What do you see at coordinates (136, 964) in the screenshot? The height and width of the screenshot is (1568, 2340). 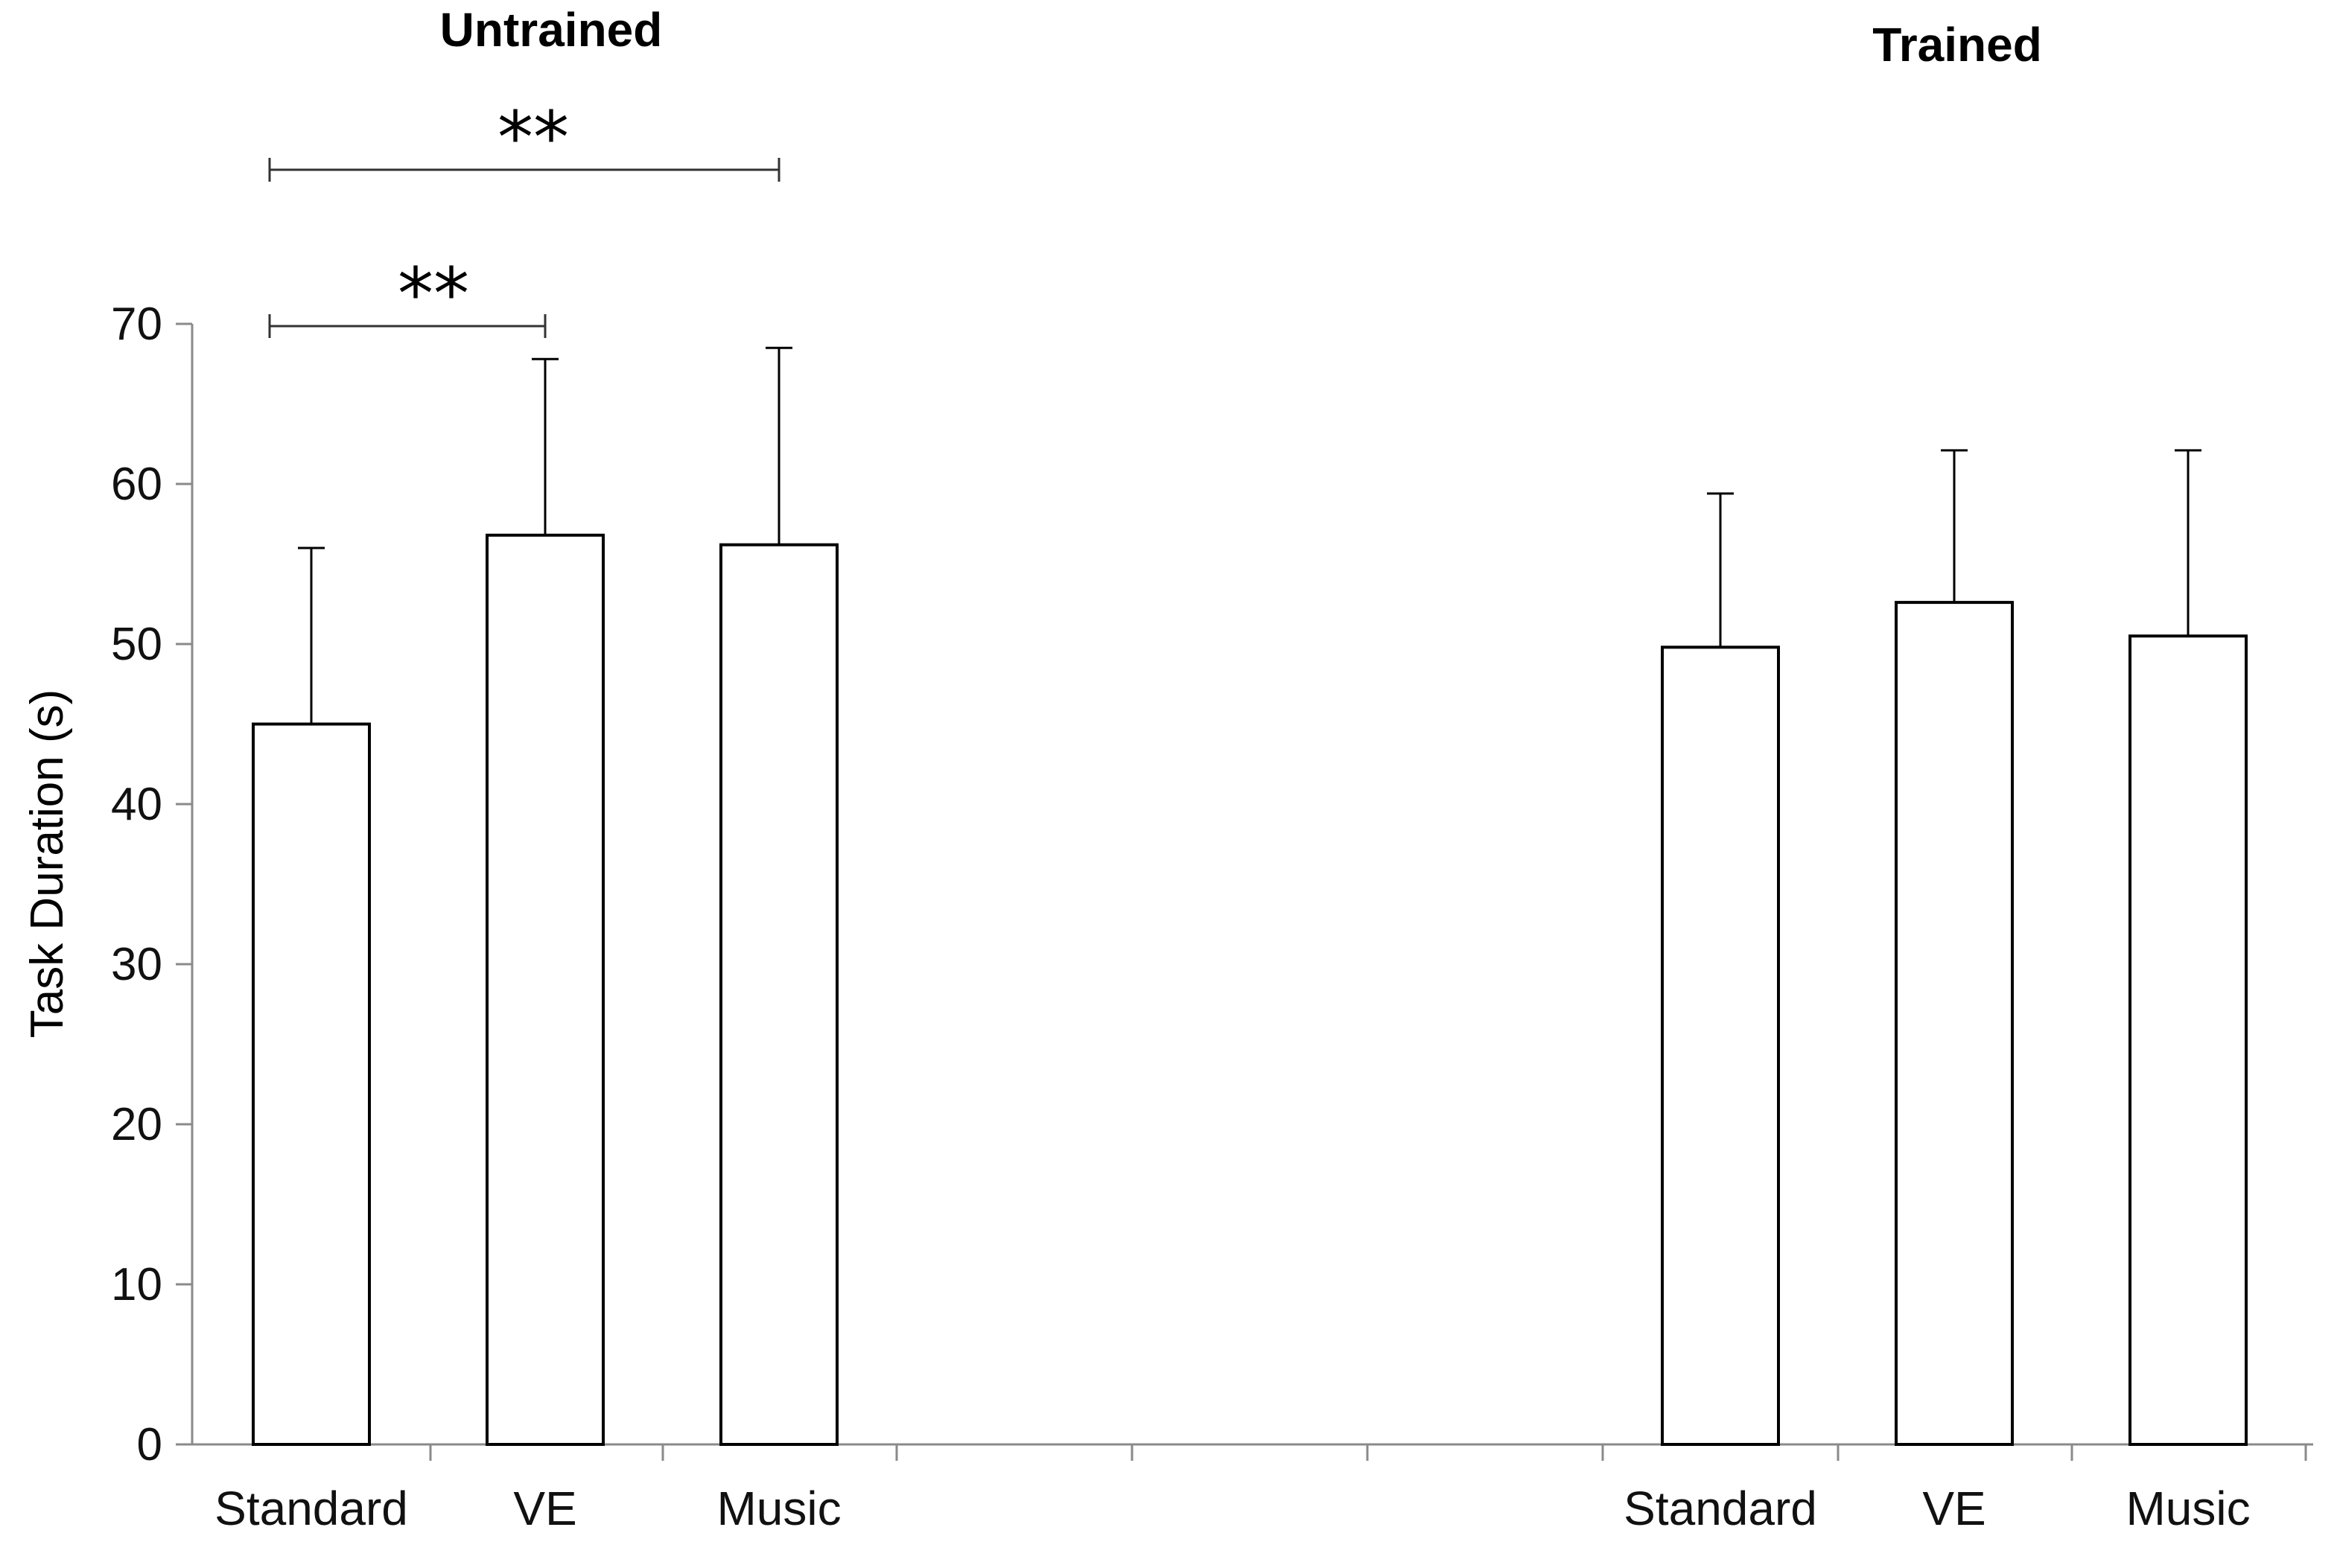 I see `y-tick-label: 30` at bounding box center [136, 964].